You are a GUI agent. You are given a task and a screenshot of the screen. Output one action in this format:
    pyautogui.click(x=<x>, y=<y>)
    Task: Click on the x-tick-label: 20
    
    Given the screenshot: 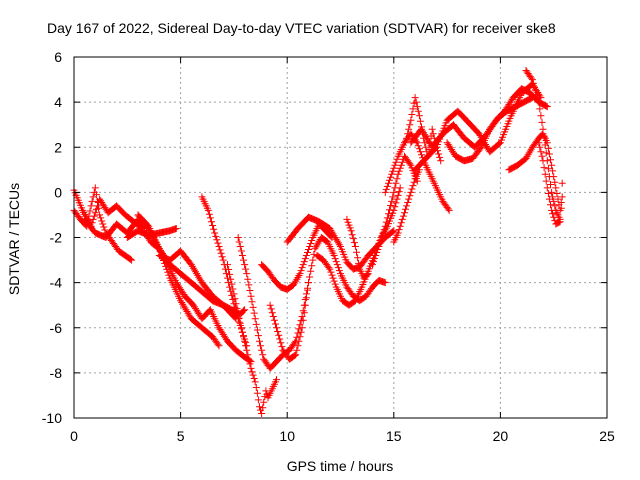 What is the action you would take?
    pyautogui.click(x=501, y=436)
    